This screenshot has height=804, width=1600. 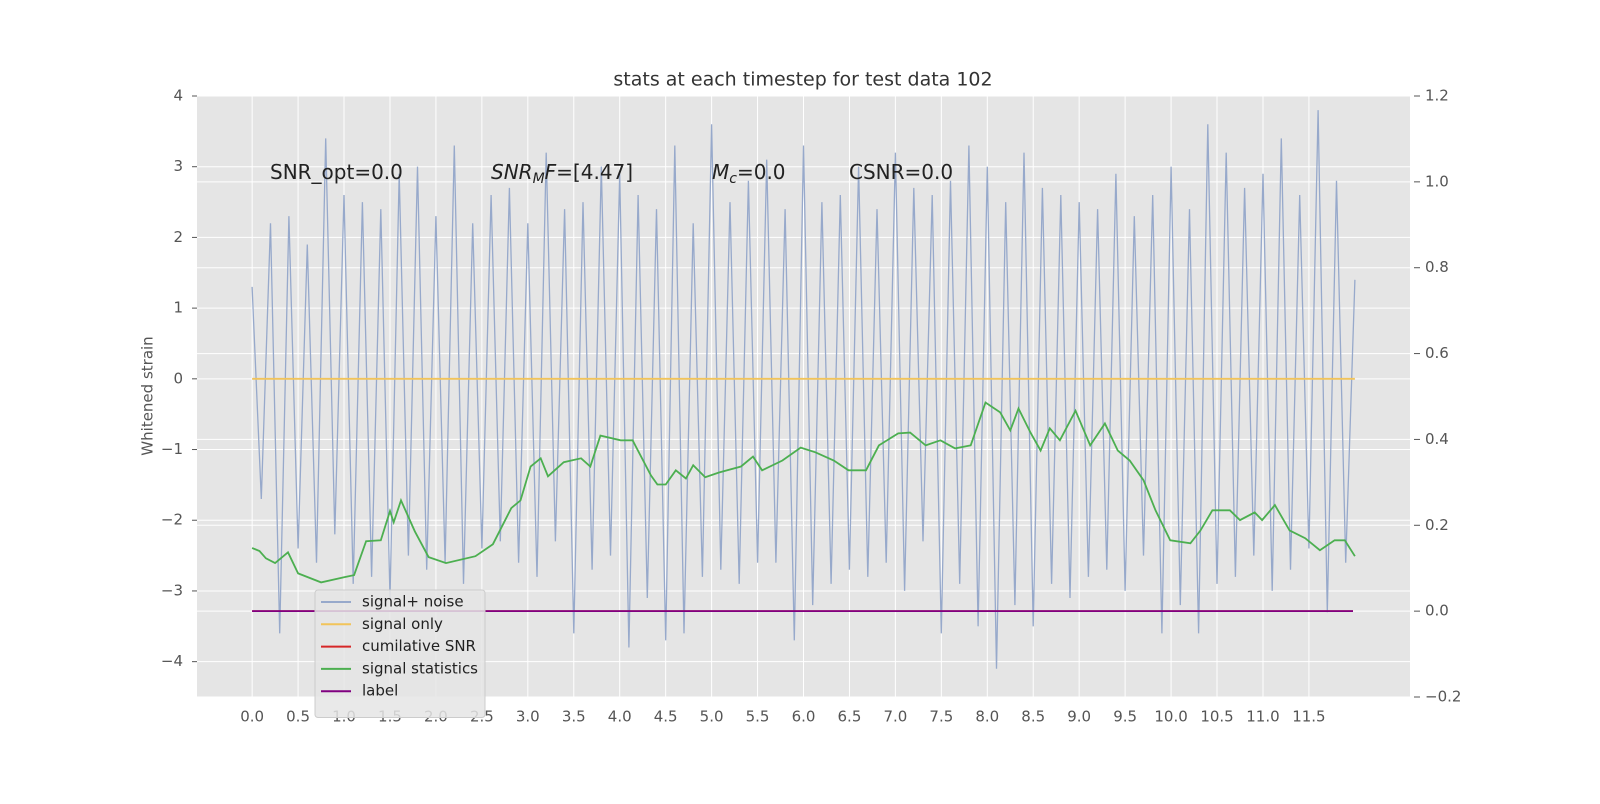 What do you see at coordinates (850, 717) in the screenshot?
I see `x-tick-label: 6.5` at bounding box center [850, 717].